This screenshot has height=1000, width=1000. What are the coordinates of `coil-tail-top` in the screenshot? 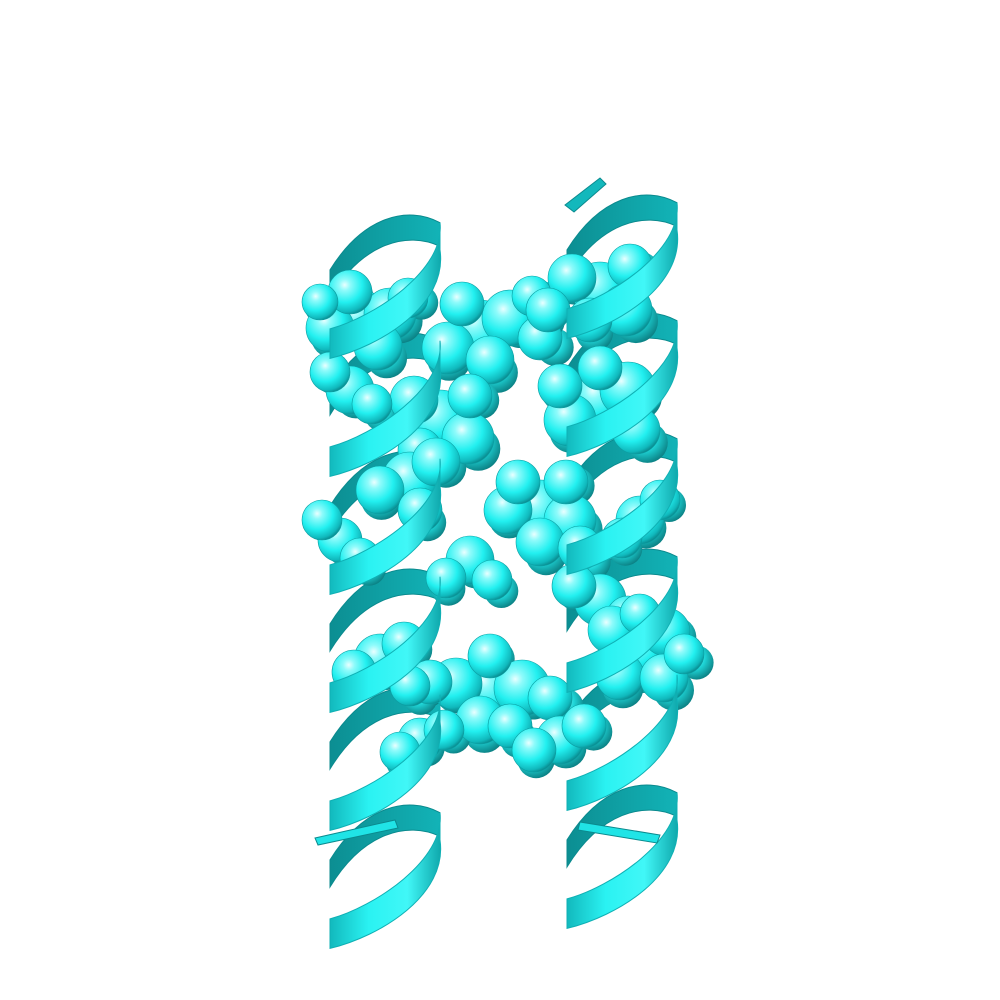 It's located at (585, 195).